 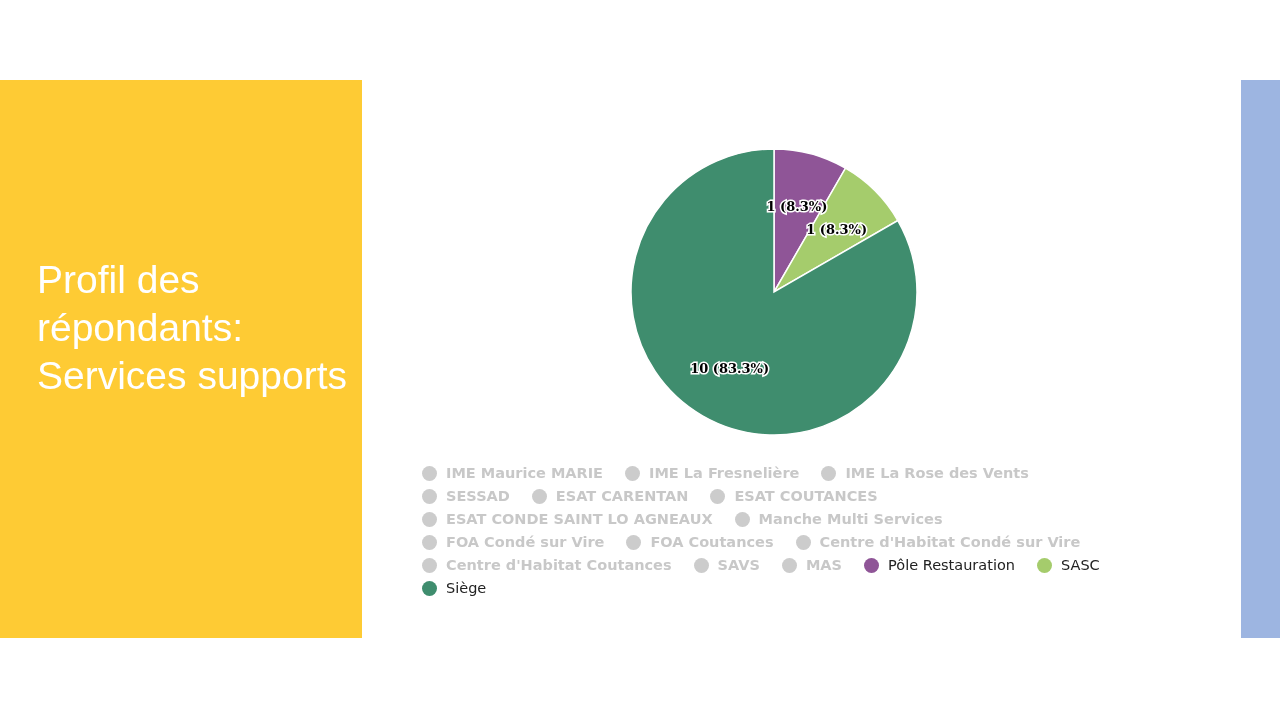 I want to click on legend-label: Siège, so click(x=466, y=588).